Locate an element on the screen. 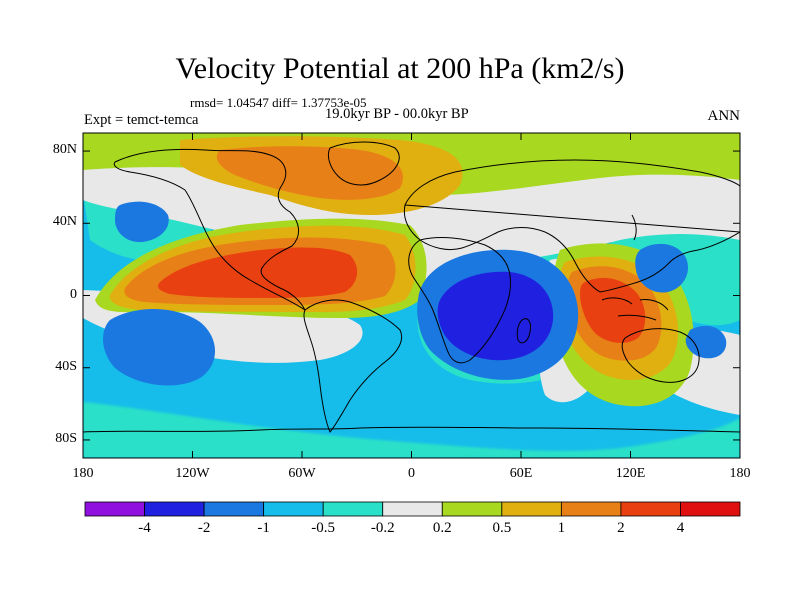 The width and height of the screenshot is (800, 600). band-pos-max-atl is located at coordinates (258, 272).